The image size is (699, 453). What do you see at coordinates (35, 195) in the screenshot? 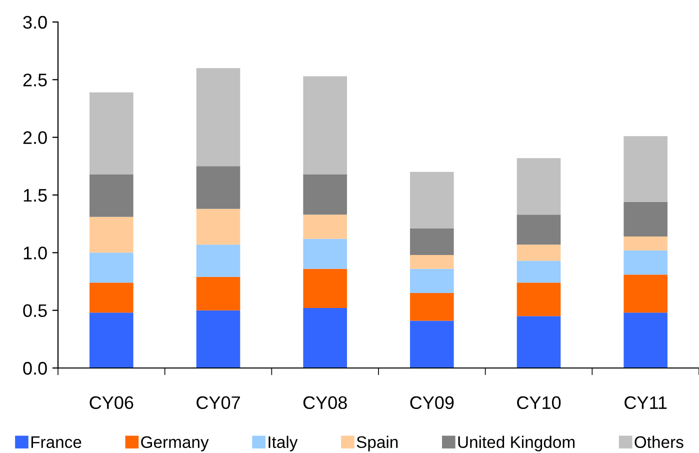
I see `y-tick-label: 1.5` at bounding box center [35, 195].